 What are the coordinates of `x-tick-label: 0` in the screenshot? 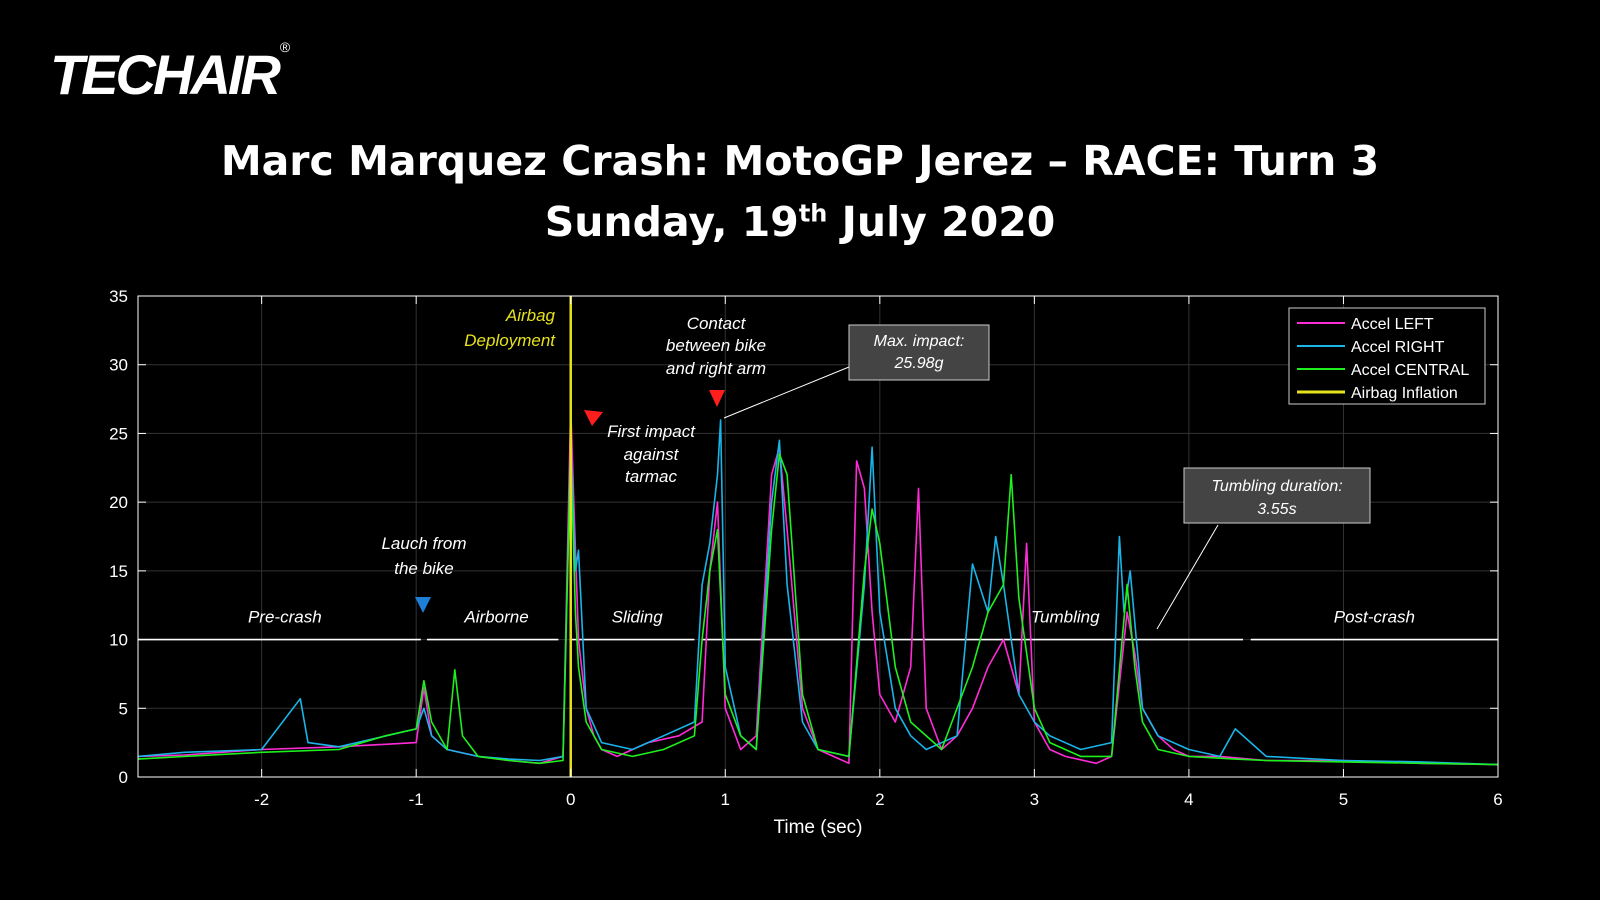 It's located at (570, 799).